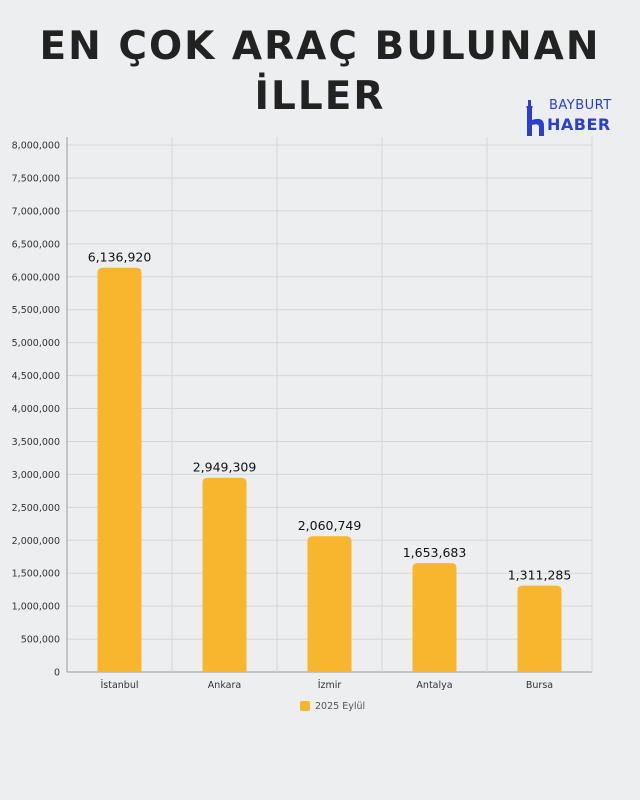 The image size is (640, 800). What do you see at coordinates (580, 105) in the screenshot?
I see `logo-top-word: BAYBURT` at bounding box center [580, 105].